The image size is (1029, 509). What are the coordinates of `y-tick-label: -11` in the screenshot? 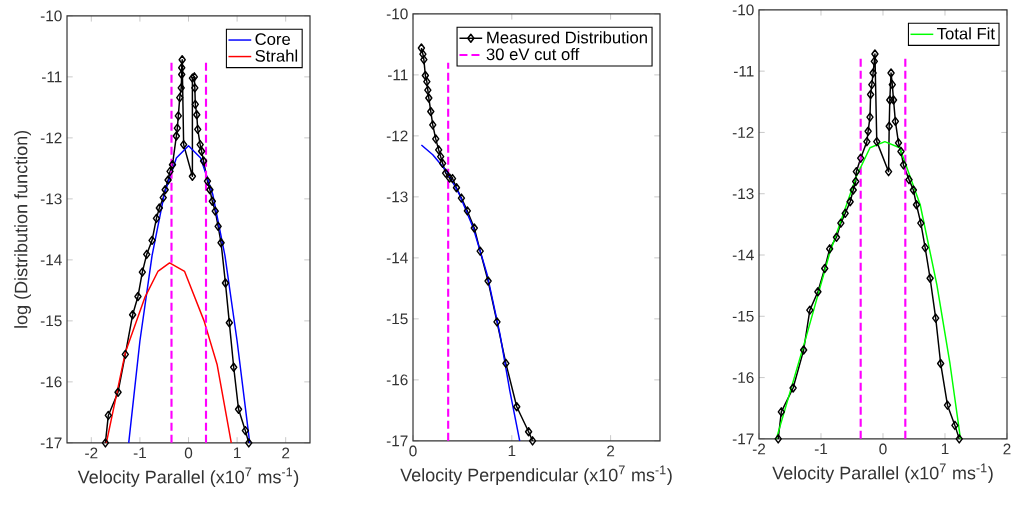 It's located at (397, 75).